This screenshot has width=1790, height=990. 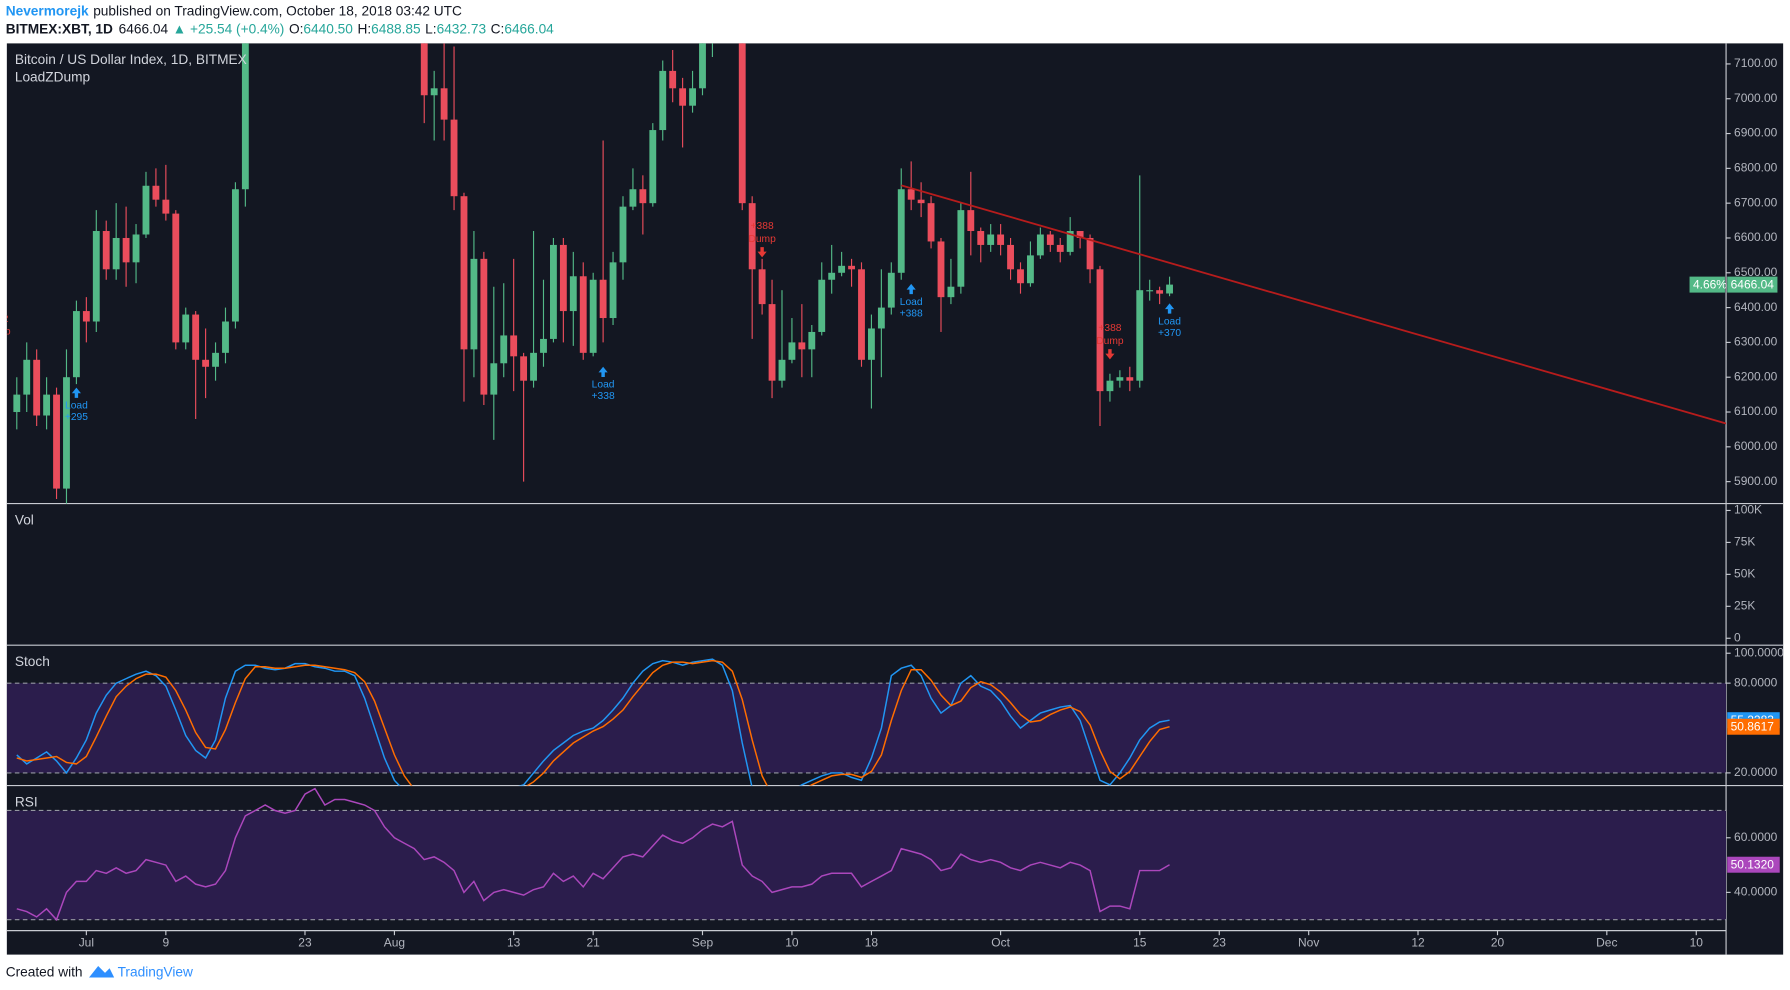 I want to click on y-tick-label: 40.0000, so click(x=1756, y=892).